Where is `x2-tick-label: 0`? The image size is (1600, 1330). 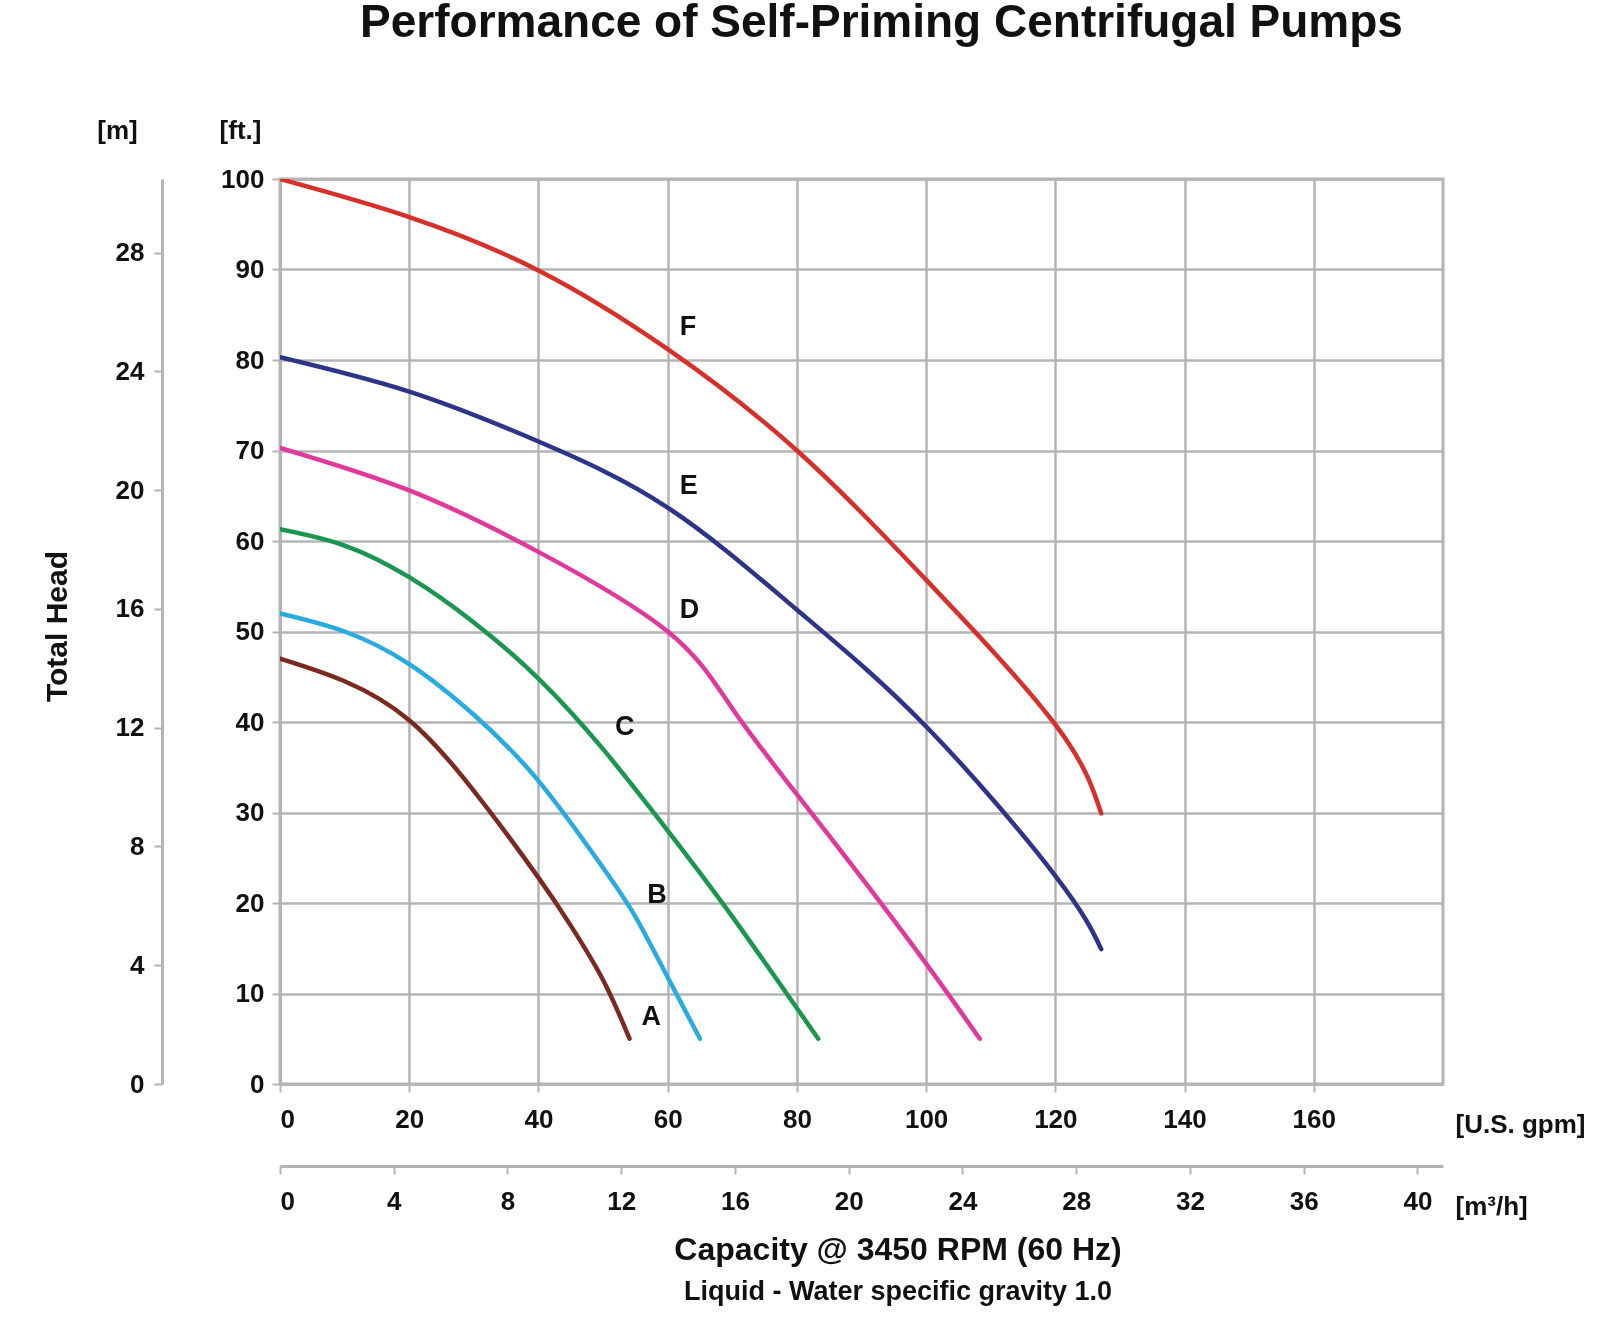
x2-tick-label: 0 is located at coordinates (287, 1200).